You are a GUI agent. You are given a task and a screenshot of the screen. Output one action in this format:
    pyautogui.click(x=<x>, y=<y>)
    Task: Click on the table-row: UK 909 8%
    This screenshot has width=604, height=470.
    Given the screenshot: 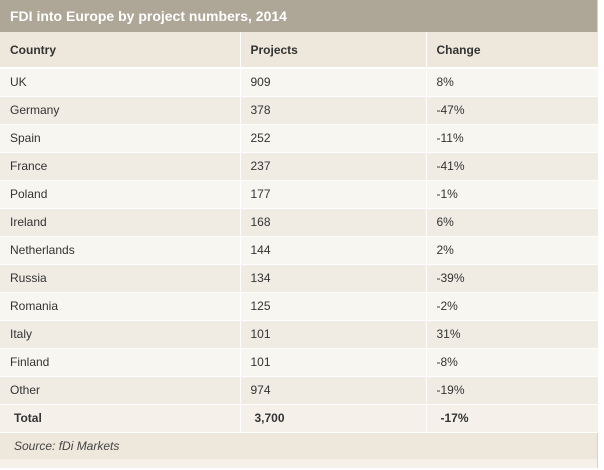 What is the action you would take?
    pyautogui.click(x=299, y=82)
    